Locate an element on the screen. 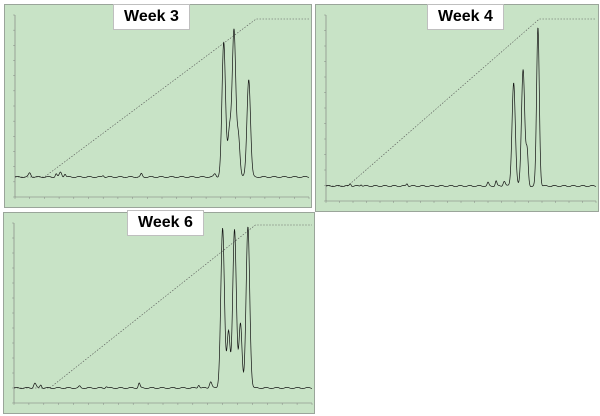 This screenshot has width=600, height=416. week4-title: Week 4 is located at coordinates (465, 17).